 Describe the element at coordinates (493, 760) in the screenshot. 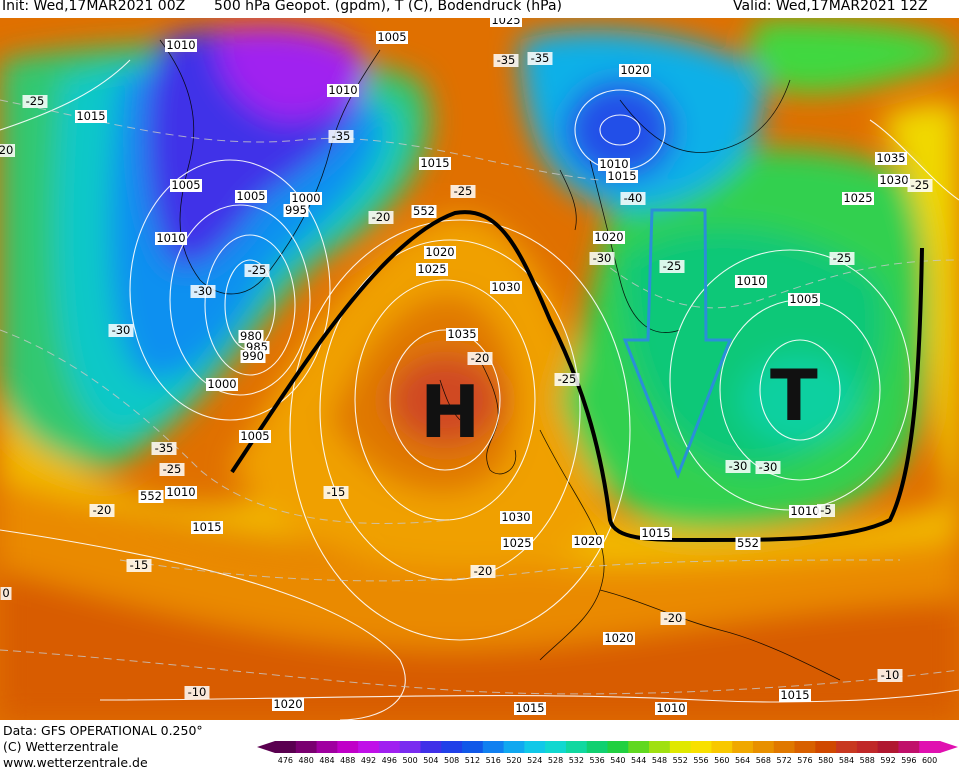

I see `legend-tick-label: 516` at that location.